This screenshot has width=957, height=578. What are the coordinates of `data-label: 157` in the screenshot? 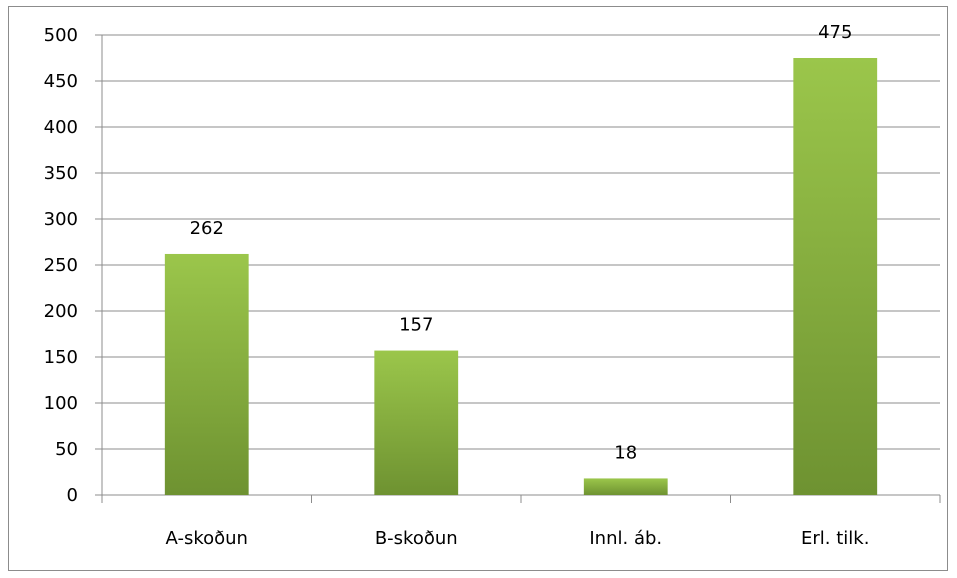 It's located at (416, 325).